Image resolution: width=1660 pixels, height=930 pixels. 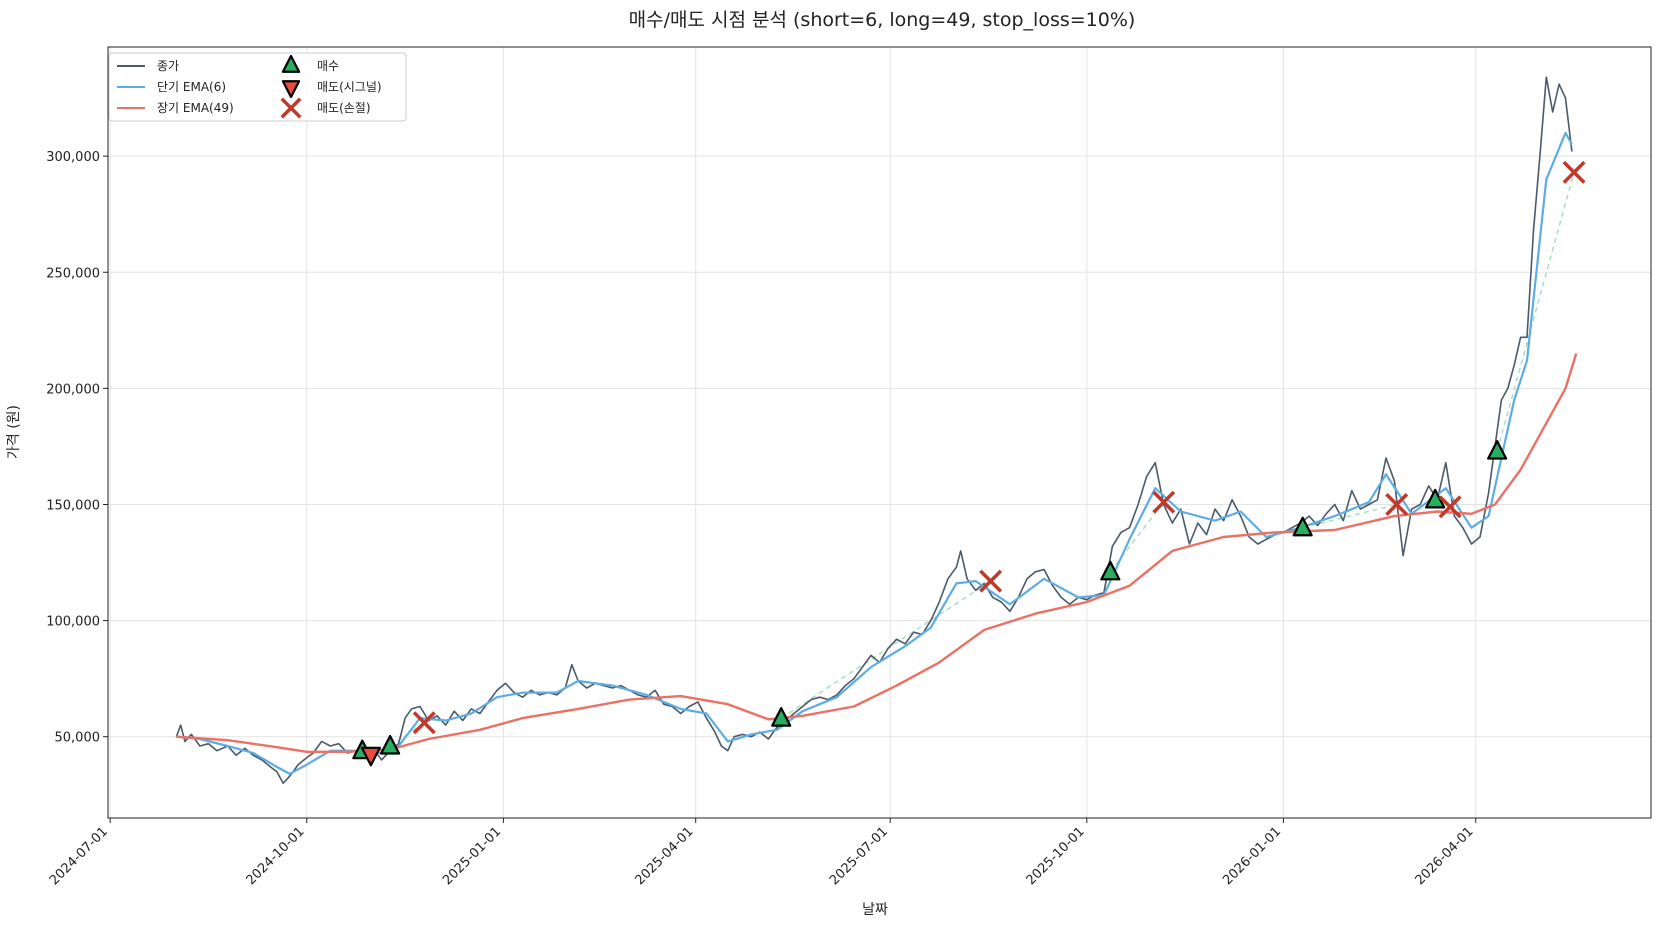 I want to click on x-tick-label: 2024-07-01, so click(x=79, y=856).